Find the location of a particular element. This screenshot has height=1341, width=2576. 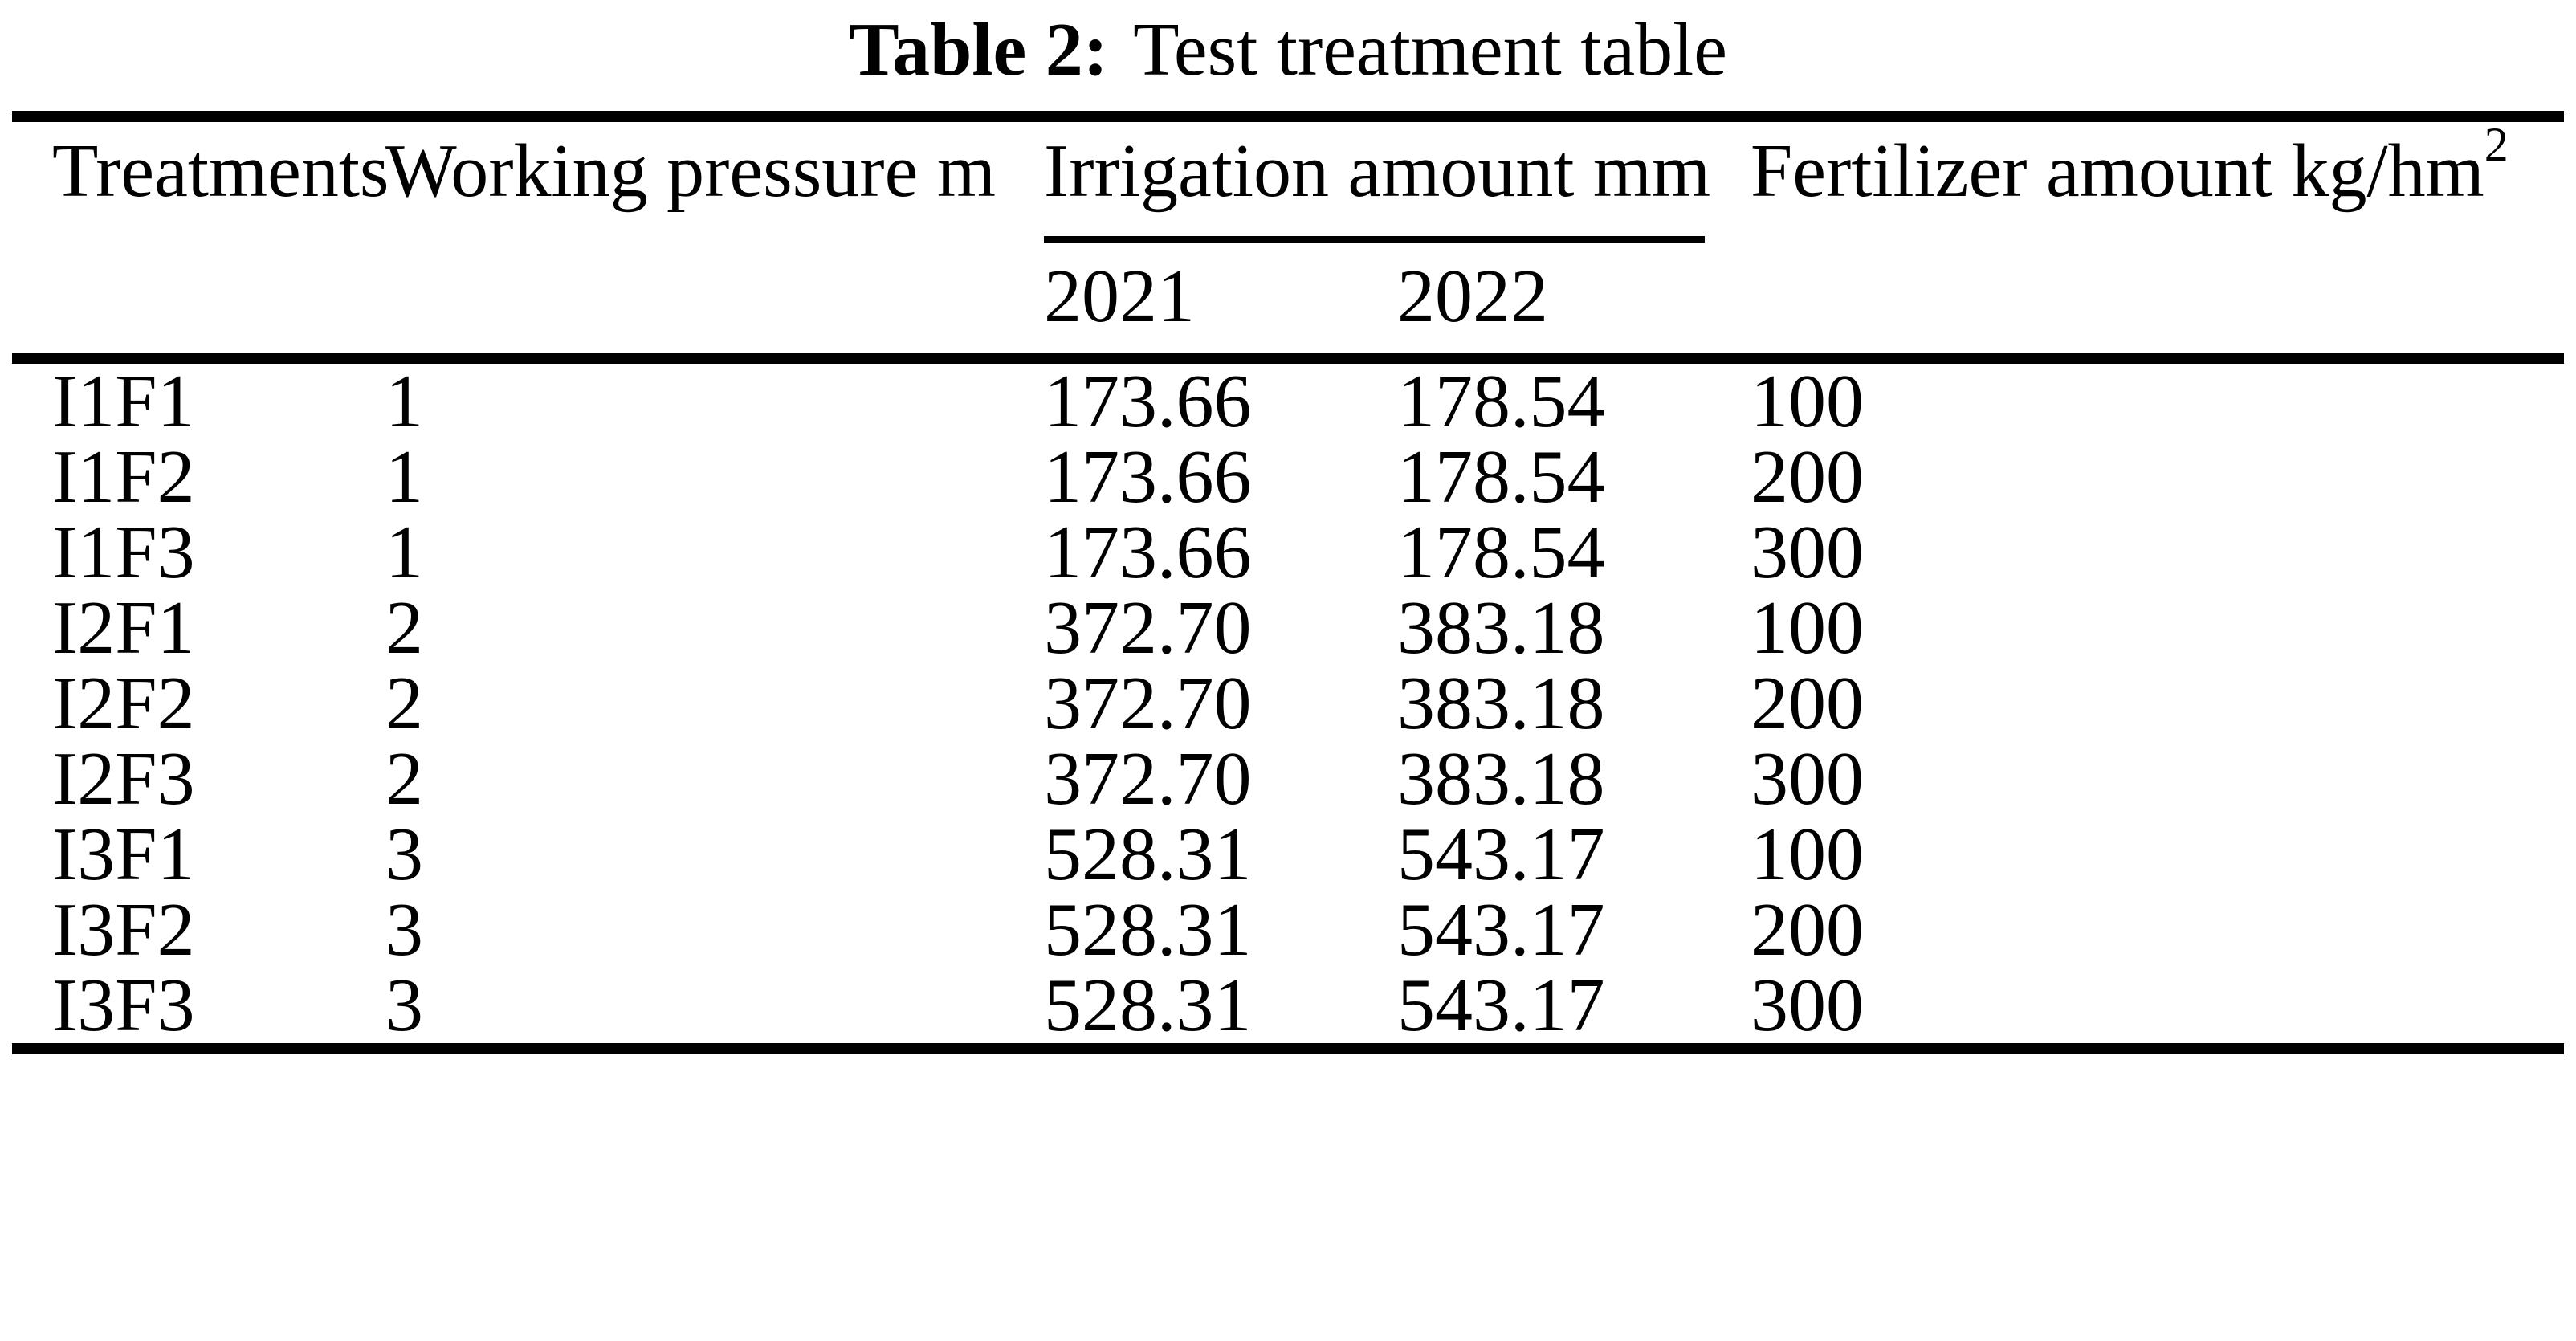

table-caption-text: Test treatment table is located at coordinates (1430, 50).